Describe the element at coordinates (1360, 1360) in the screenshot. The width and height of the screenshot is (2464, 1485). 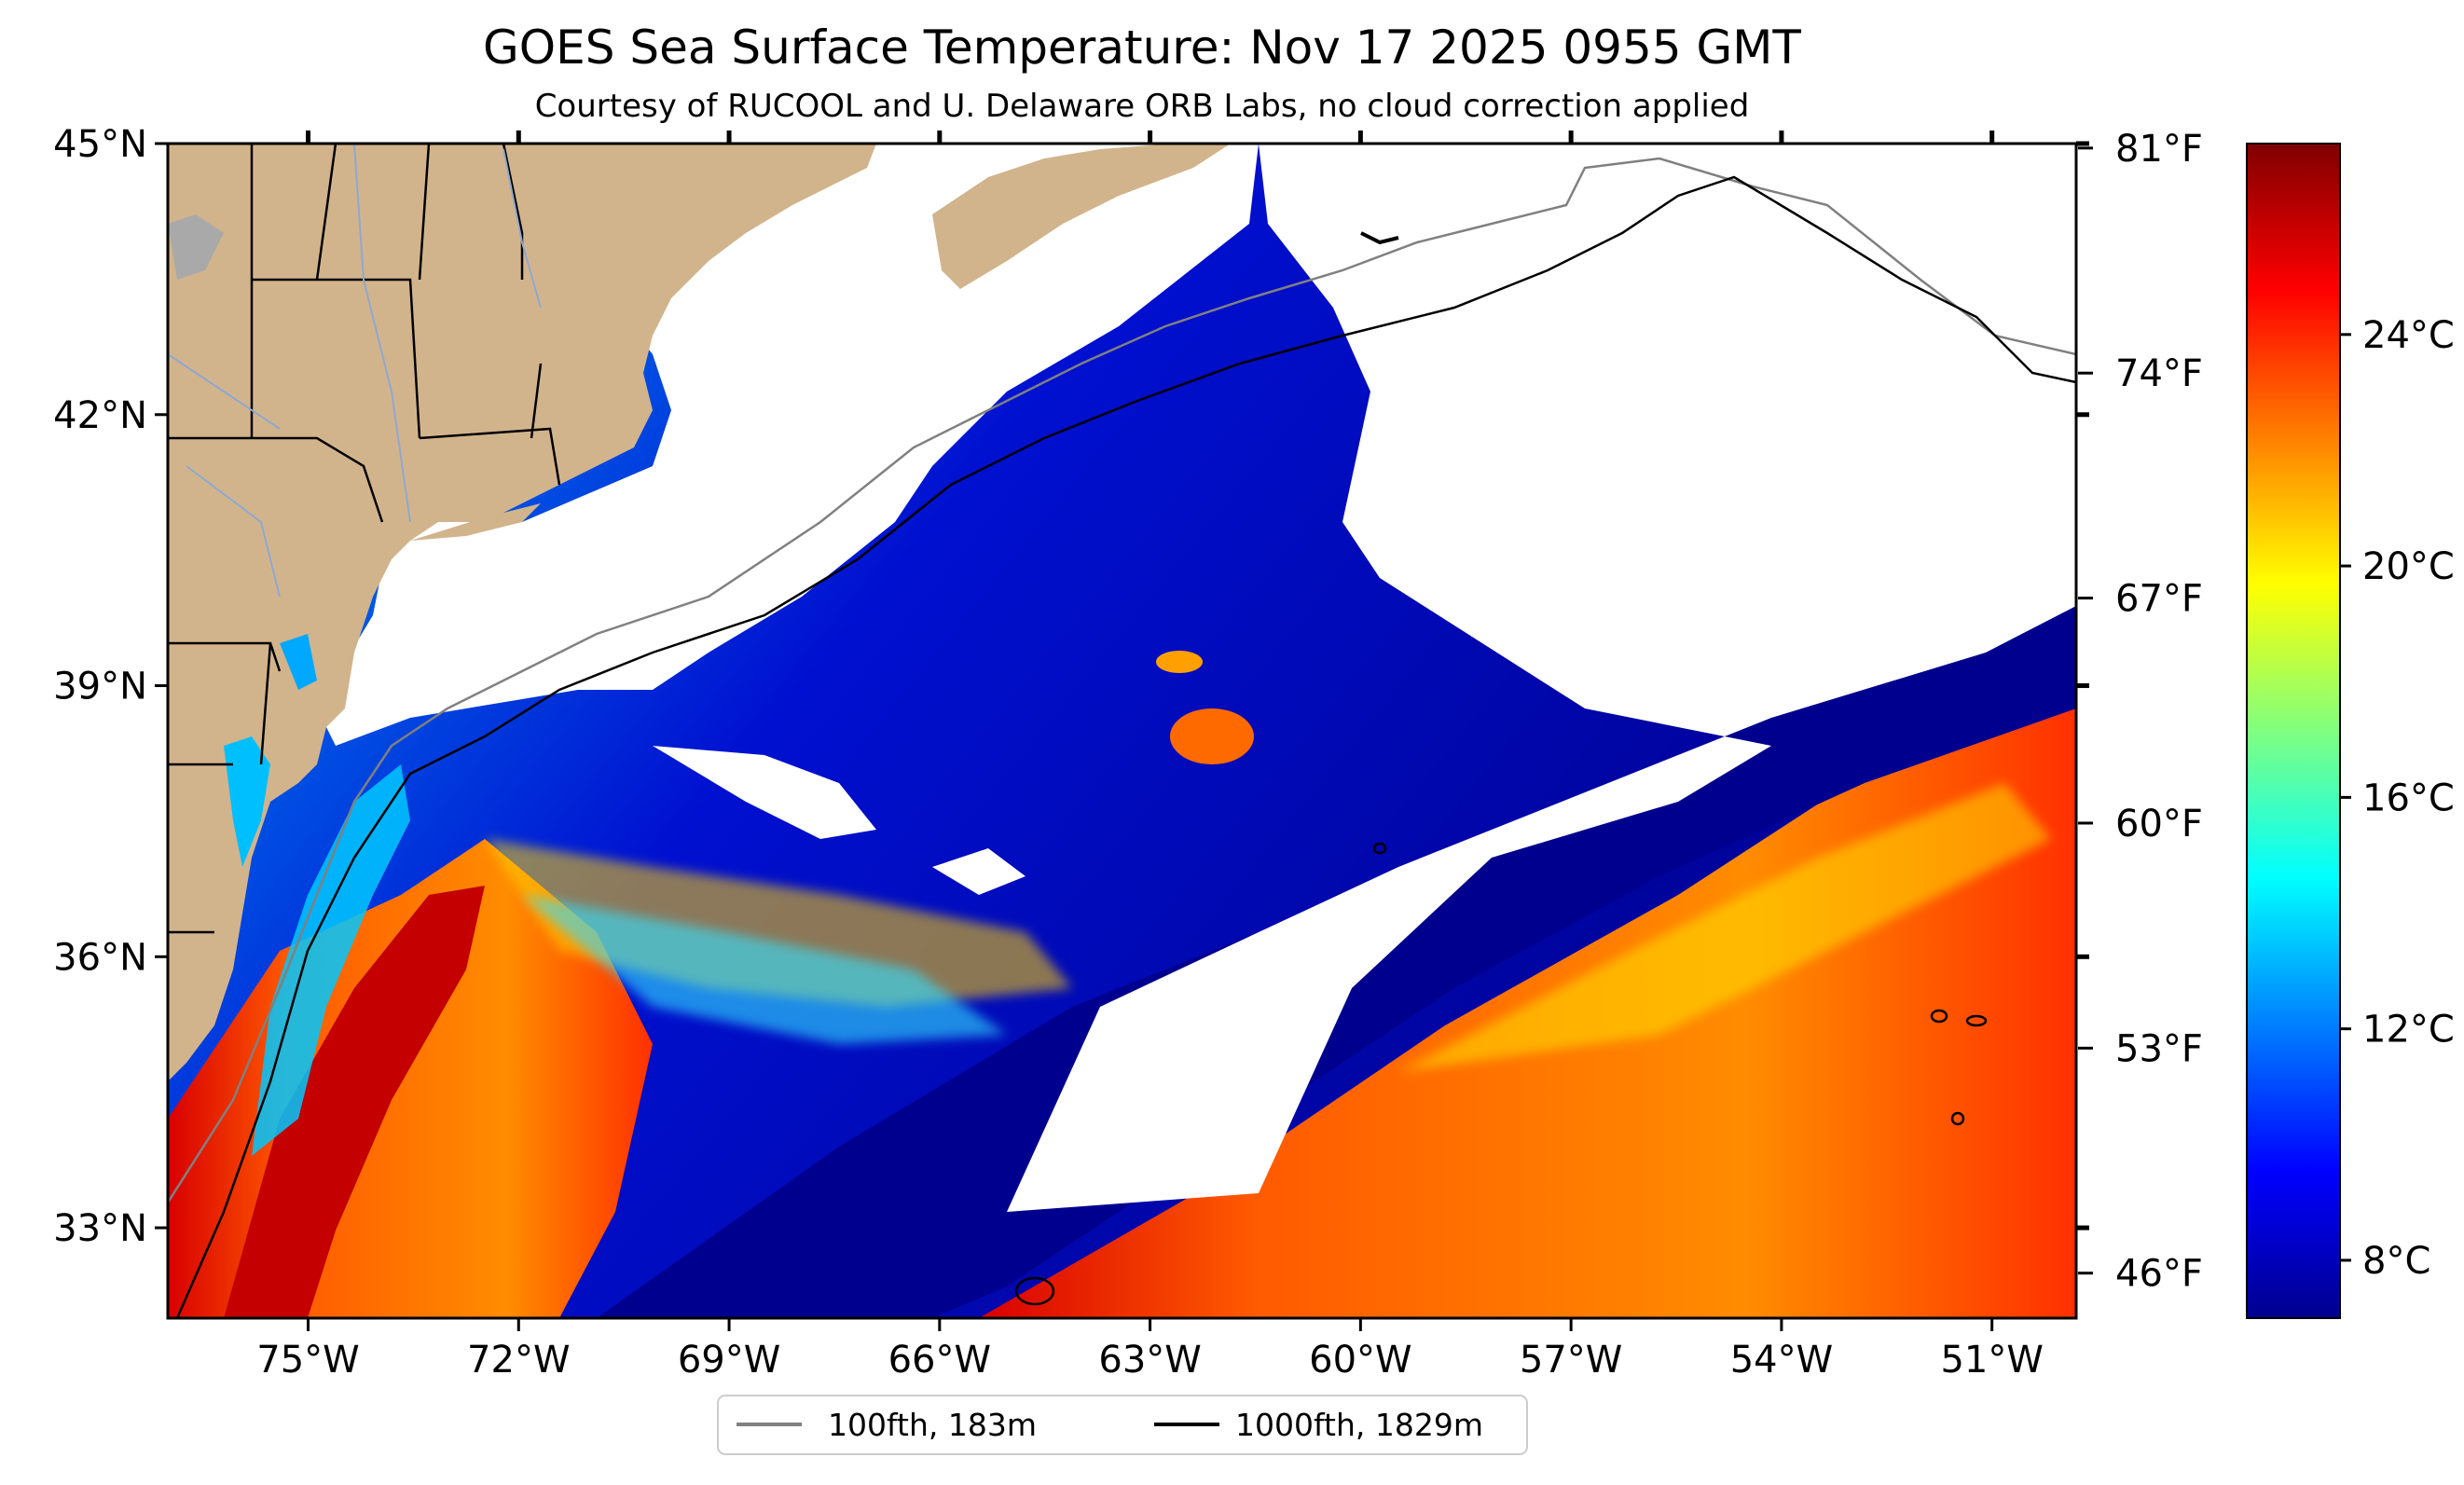
I see `lon-tick-label: 60°W` at that location.